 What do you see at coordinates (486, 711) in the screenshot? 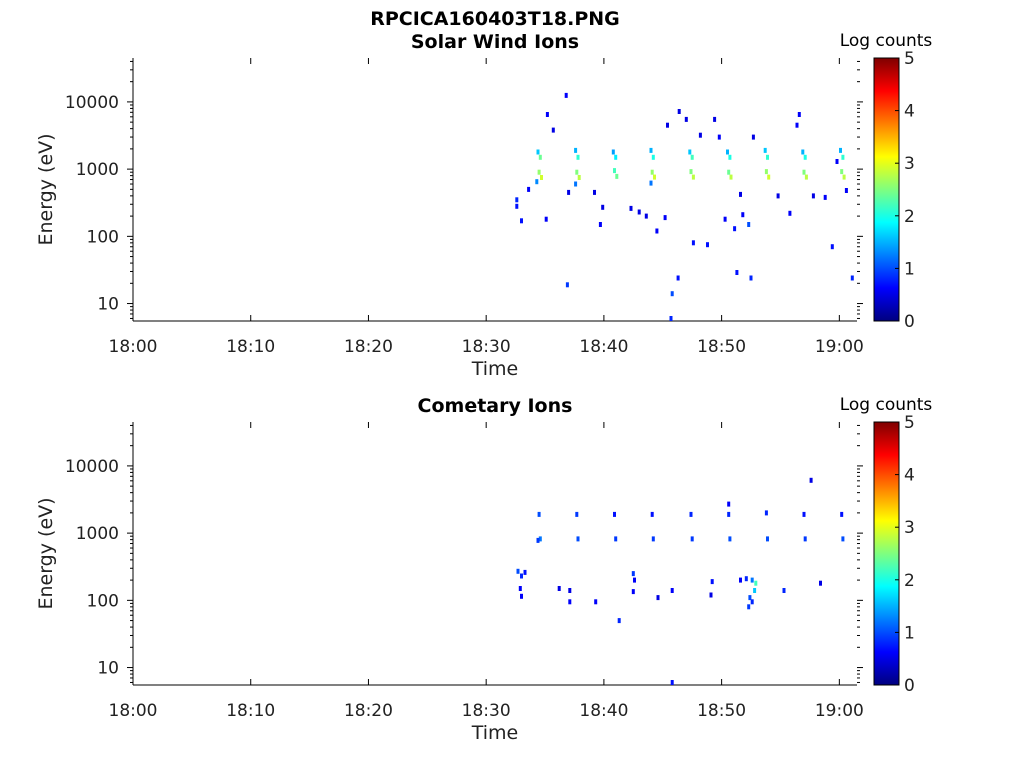
I see `x-tick-label: 18:30` at bounding box center [486, 711].